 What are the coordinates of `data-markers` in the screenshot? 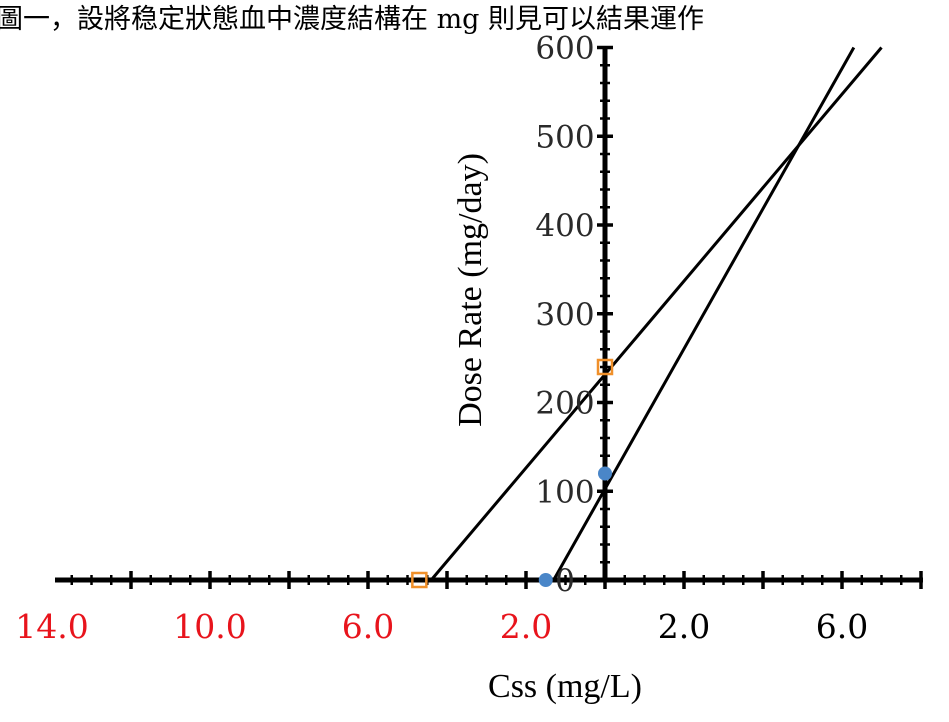 It's located at (512, 473).